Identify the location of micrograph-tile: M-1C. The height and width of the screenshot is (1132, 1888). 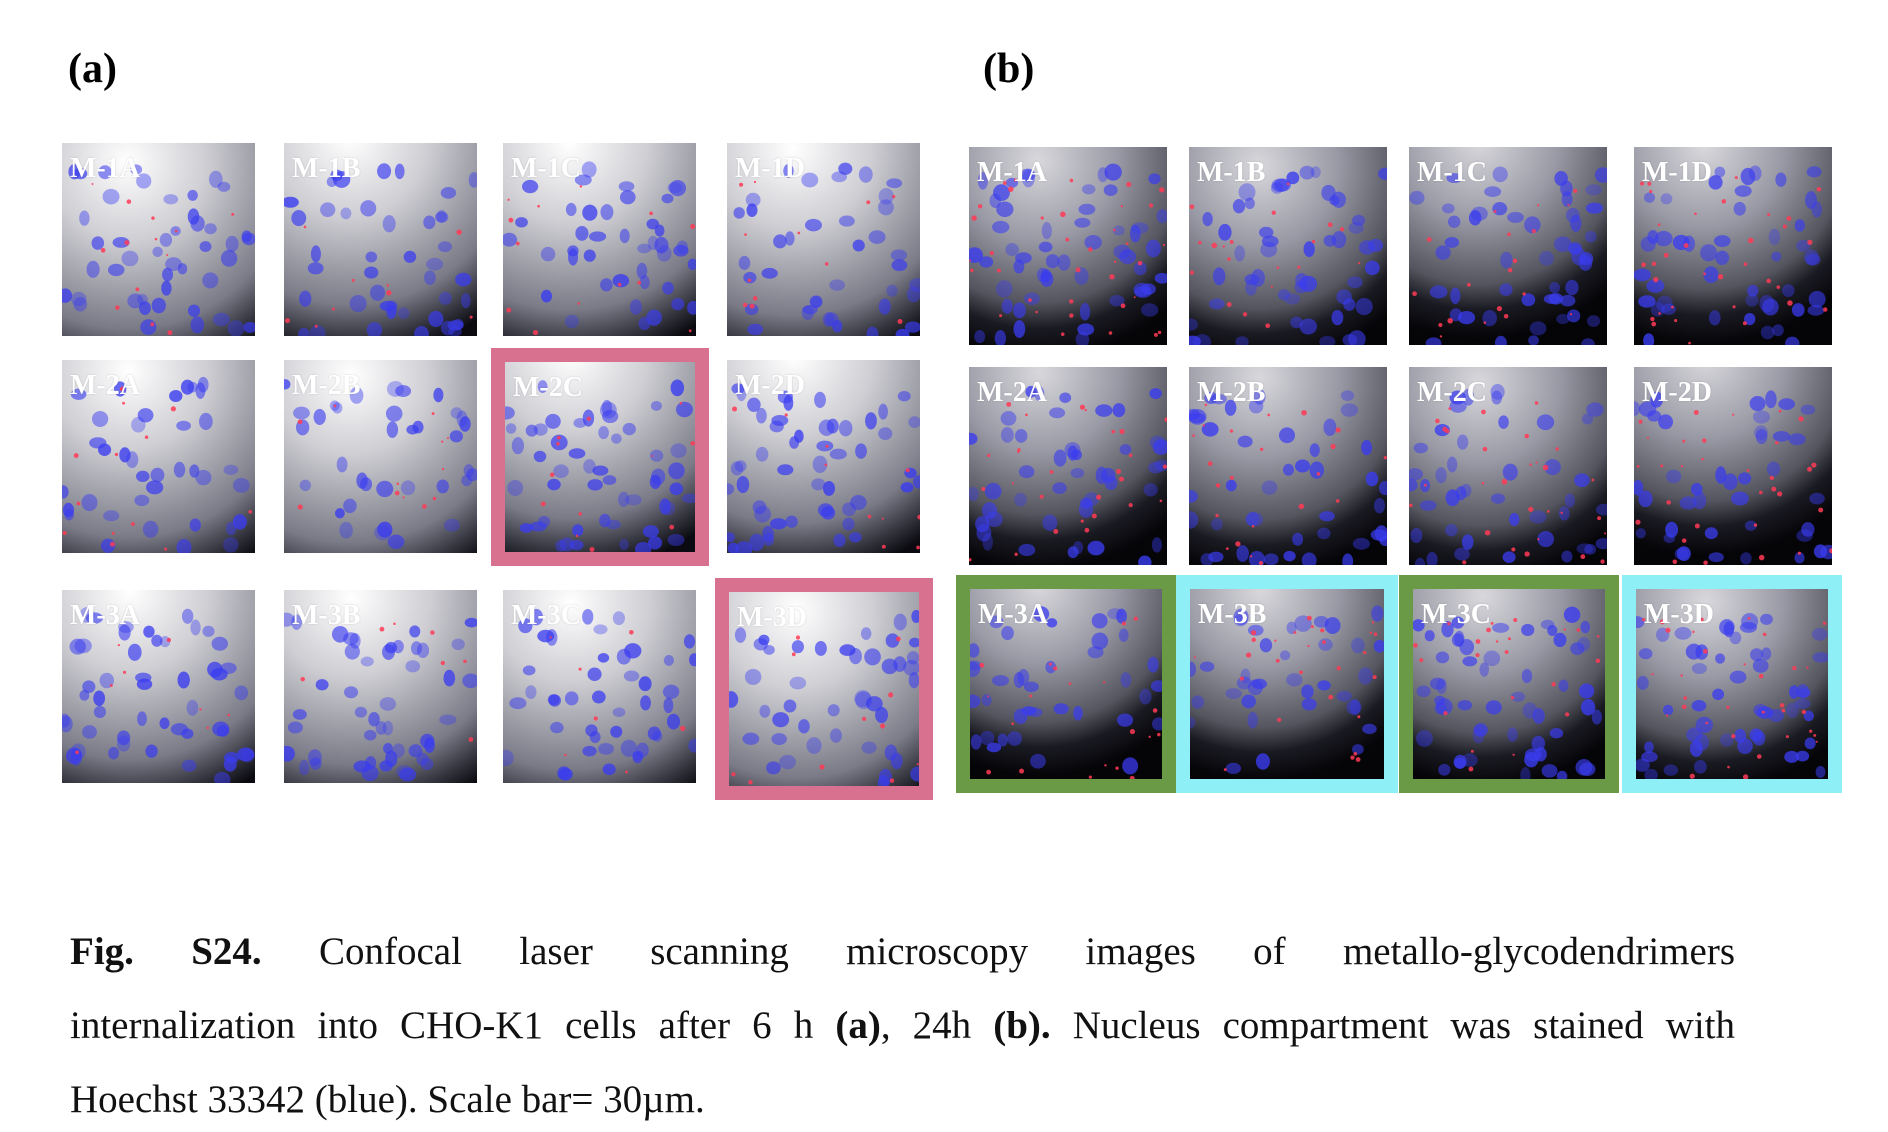
(599, 239).